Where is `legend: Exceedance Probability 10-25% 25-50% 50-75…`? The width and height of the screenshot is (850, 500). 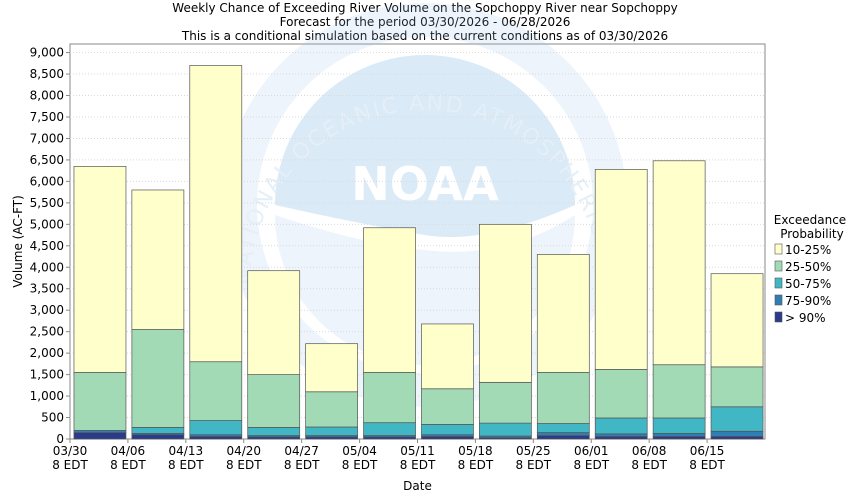 legend: Exceedance Probability 10-25% 25-50% 50-75… is located at coordinates (810, 269).